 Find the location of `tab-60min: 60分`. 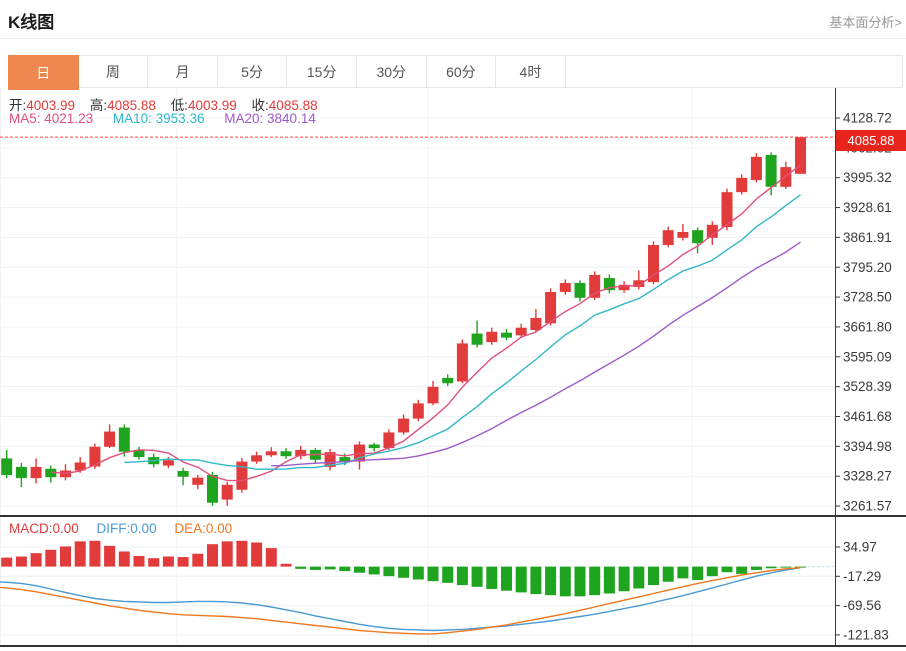

tab-60min: 60分 is located at coordinates (461, 71).